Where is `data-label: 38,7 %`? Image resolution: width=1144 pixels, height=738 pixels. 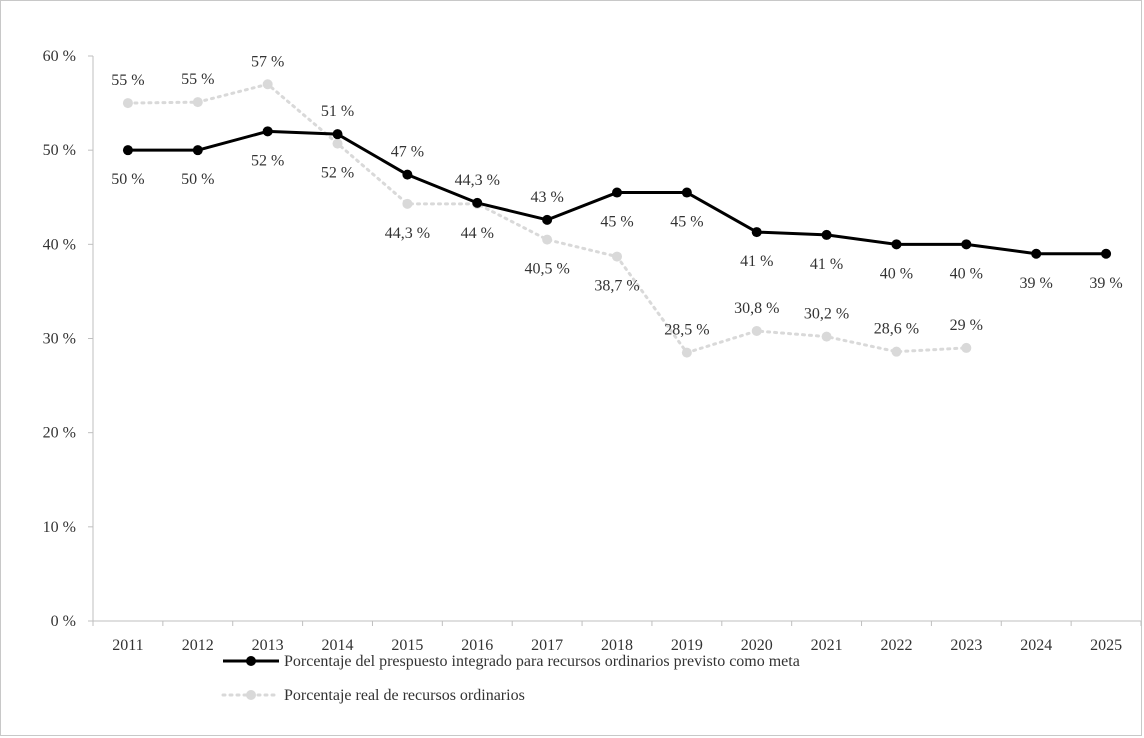
data-label: 38,7 % is located at coordinates (616, 286).